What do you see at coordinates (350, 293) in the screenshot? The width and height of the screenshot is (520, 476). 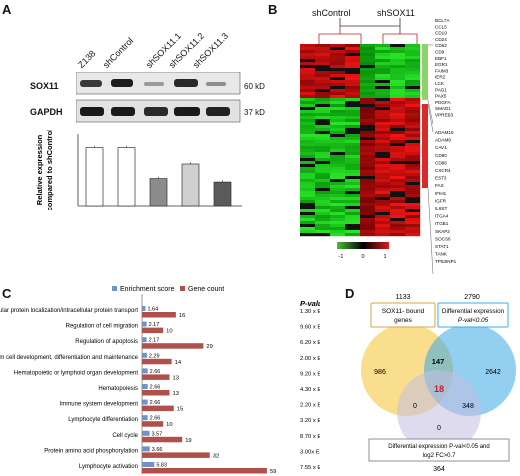 I see `panel-d-label: D` at bounding box center [350, 293].